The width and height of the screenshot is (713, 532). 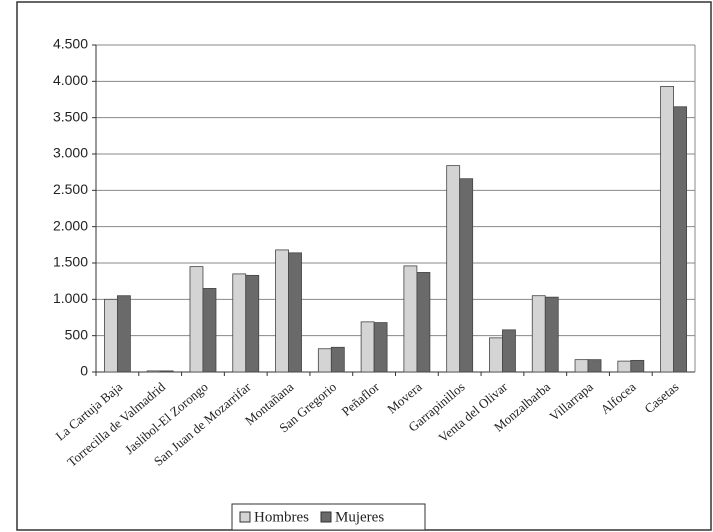 I want to click on legend: Hombres Mujeres, so click(x=328, y=517).